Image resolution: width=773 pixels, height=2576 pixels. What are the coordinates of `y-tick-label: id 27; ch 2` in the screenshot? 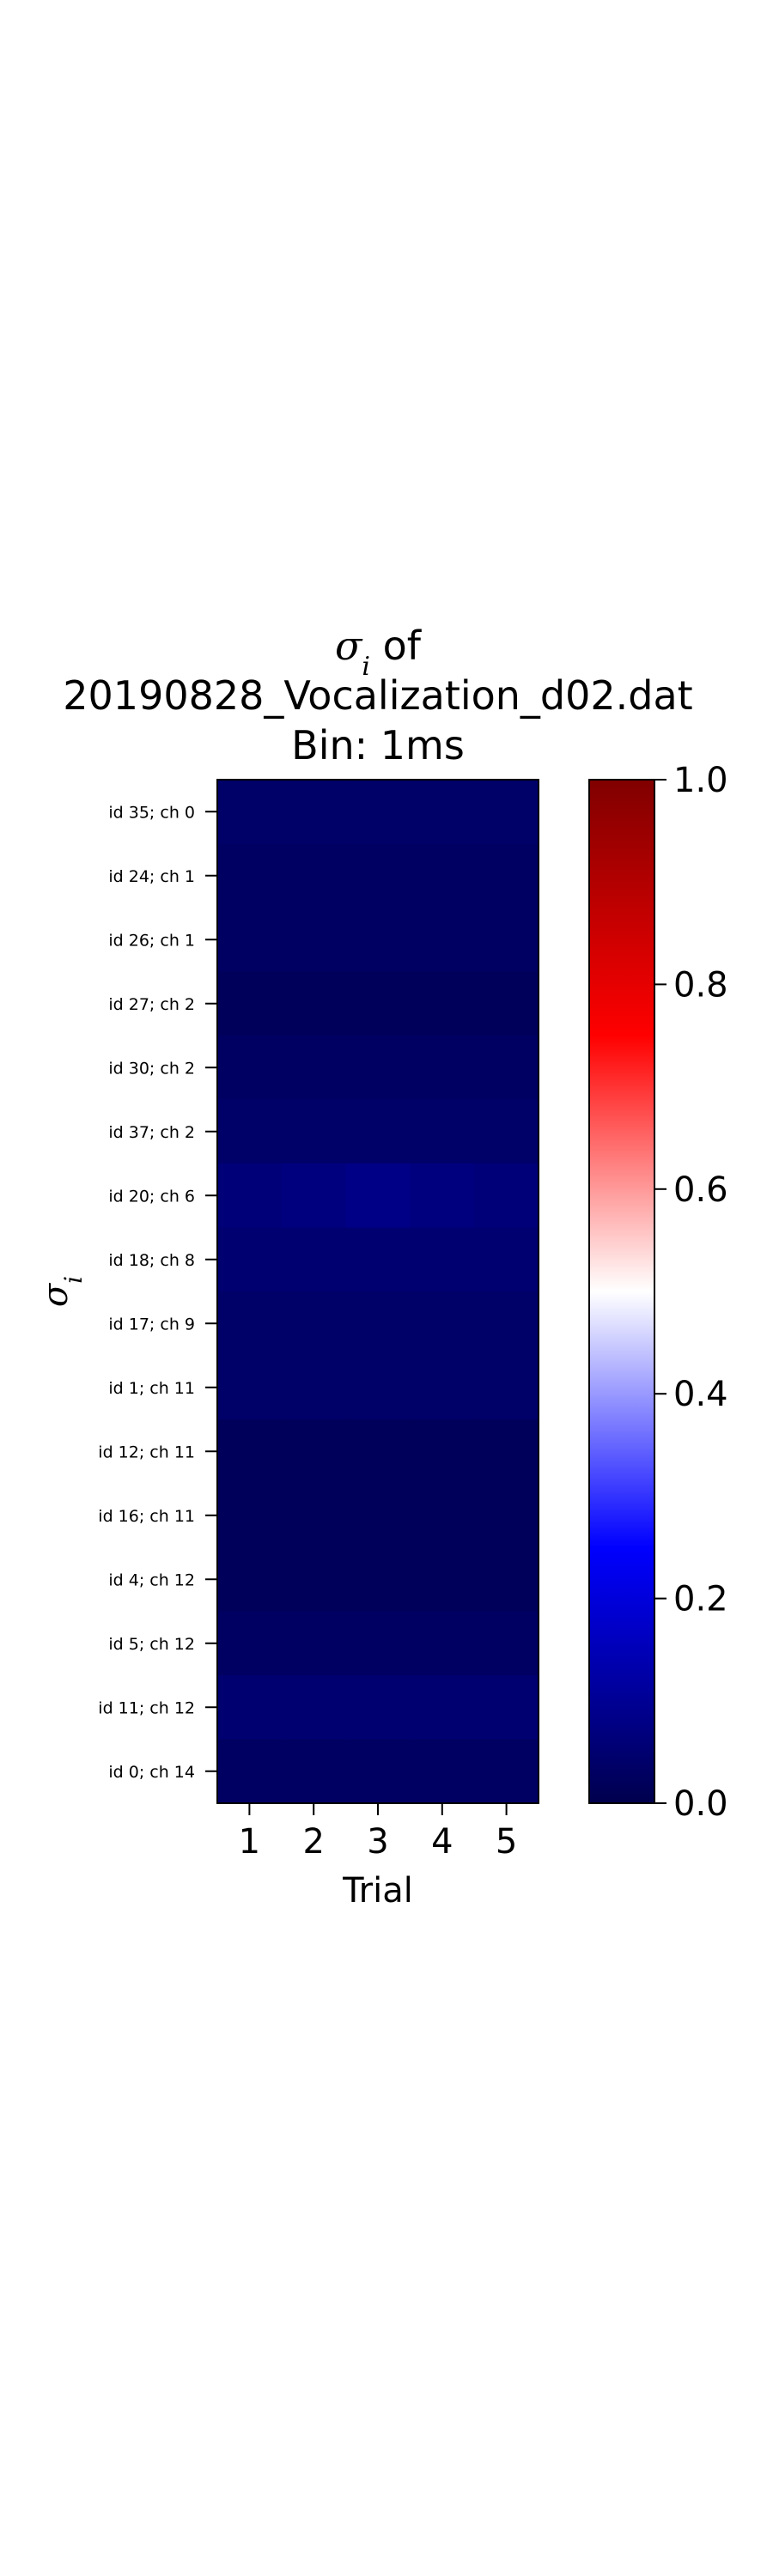 It's located at (151, 1005).